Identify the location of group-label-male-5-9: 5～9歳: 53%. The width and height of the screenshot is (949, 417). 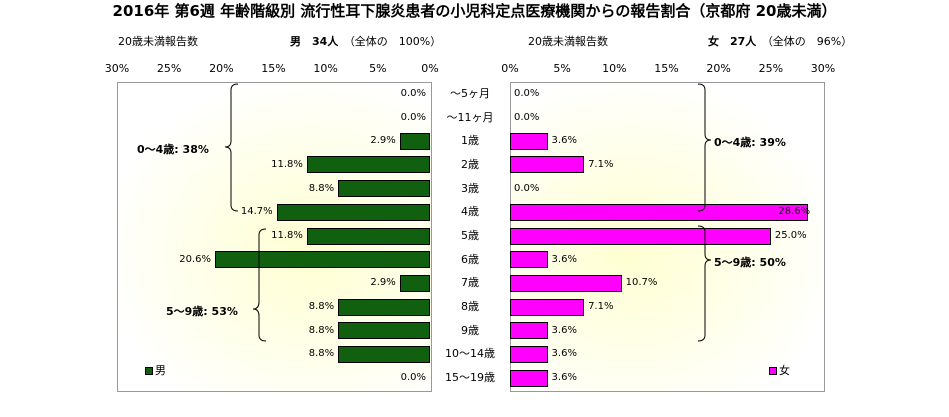
(202, 311).